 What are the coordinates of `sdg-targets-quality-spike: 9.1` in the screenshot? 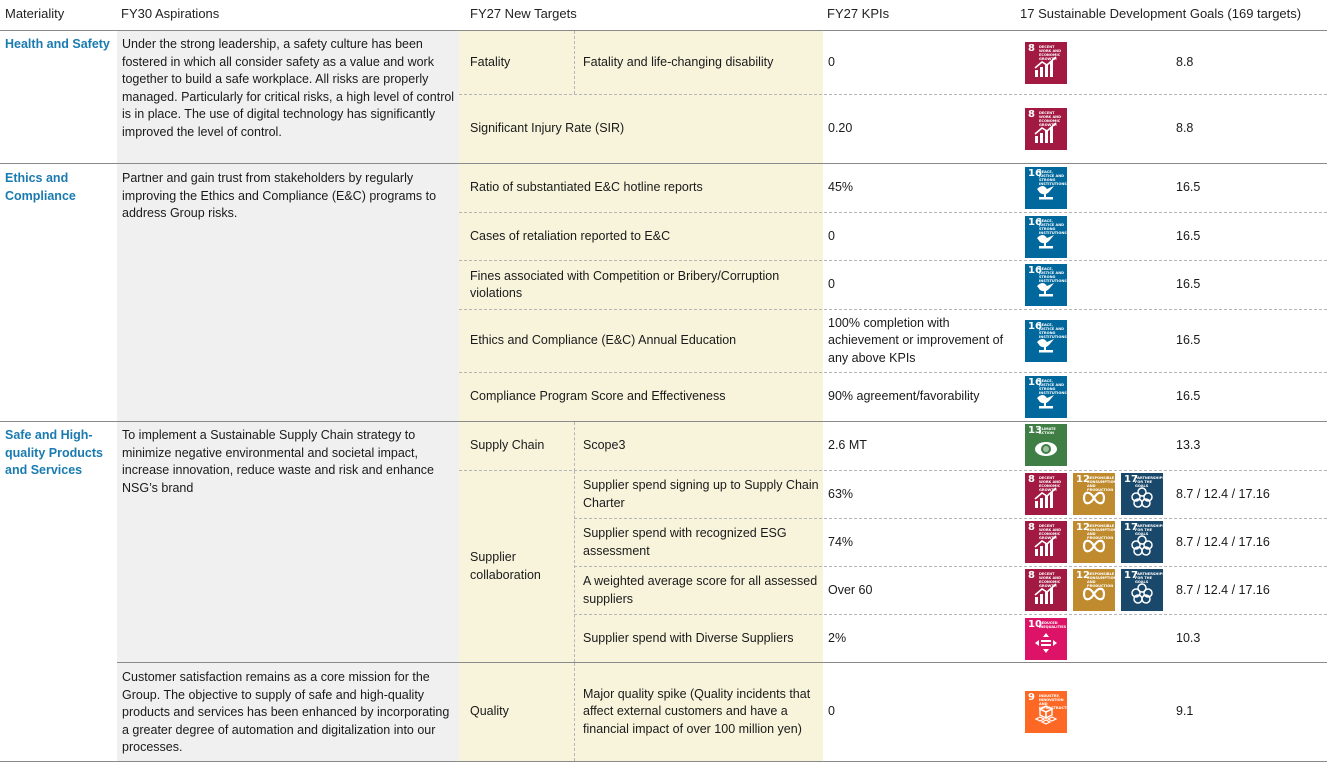 It's located at (1185, 711).